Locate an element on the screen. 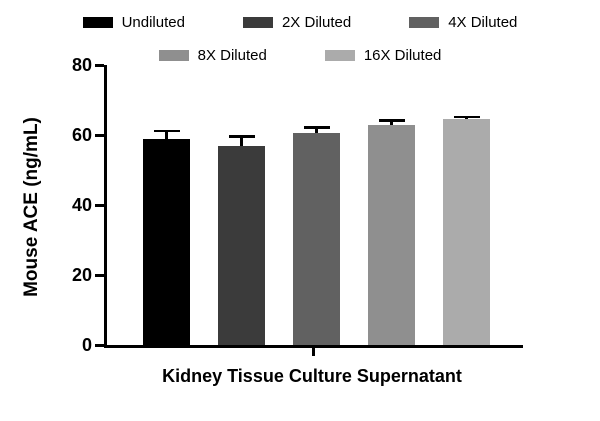 The width and height of the screenshot is (600, 421). legend-item-2x-diluted: 2X Diluted is located at coordinates (297, 22).